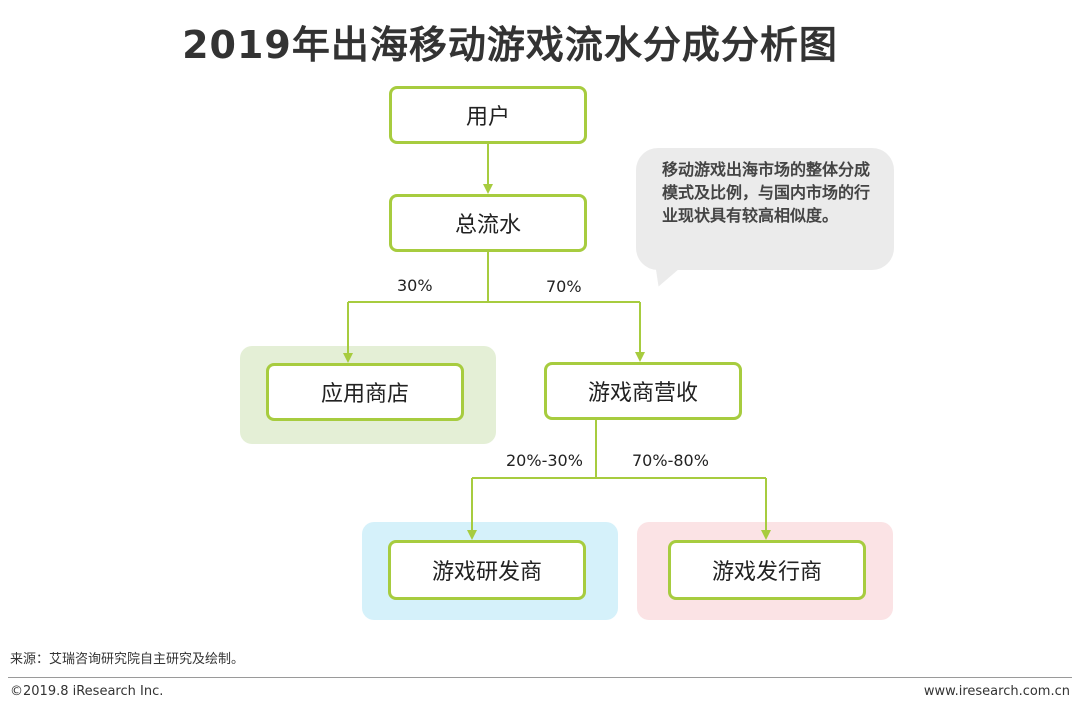 The image size is (1080, 706). What do you see at coordinates (488, 223) in the screenshot?
I see `node-total-revenue: 总流水` at bounding box center [488, 223].